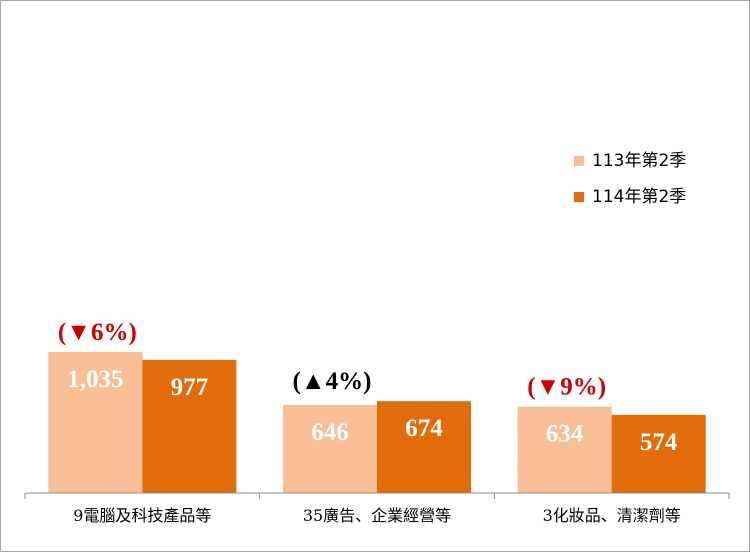  What do you see at coordinates (142, 515) in the screenshot?
I see `category-label-1: 9電腦及科技產品等` at bounding box center [142, 515].